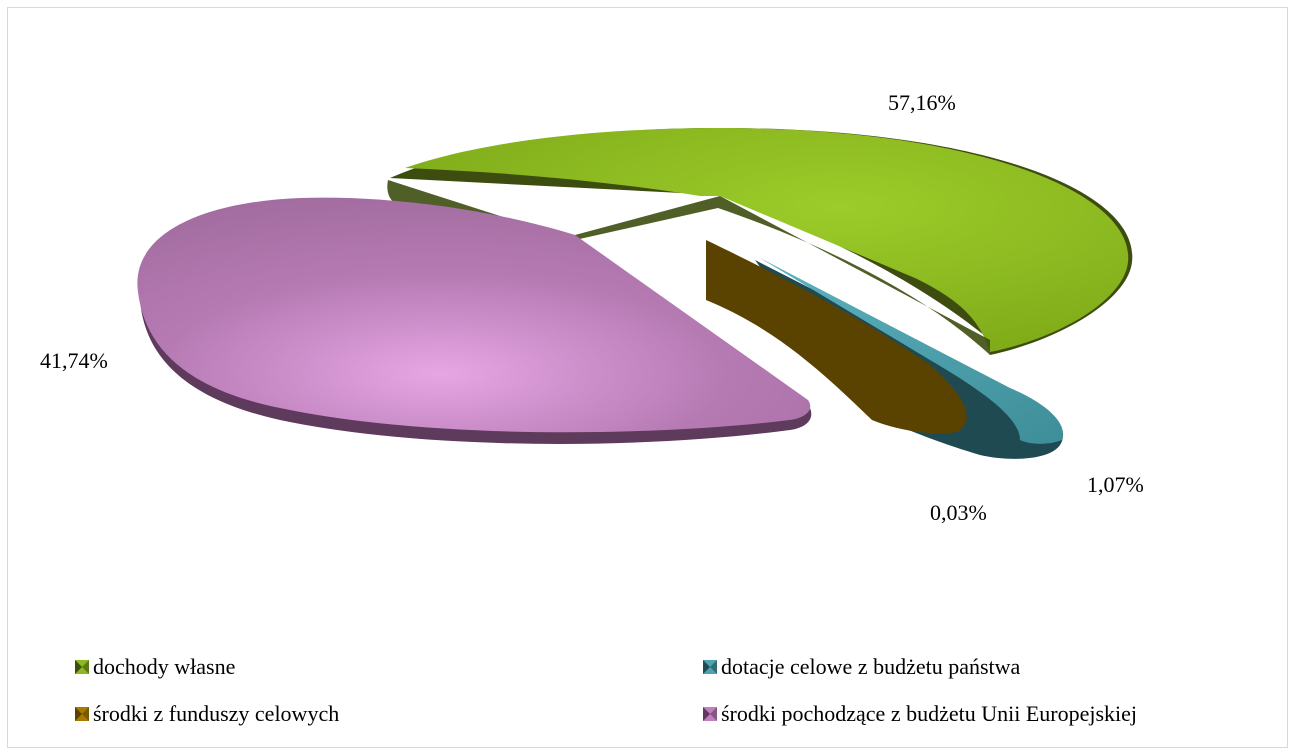  I want to click on slice-srodki-z-funduszy, so click(836, 337).